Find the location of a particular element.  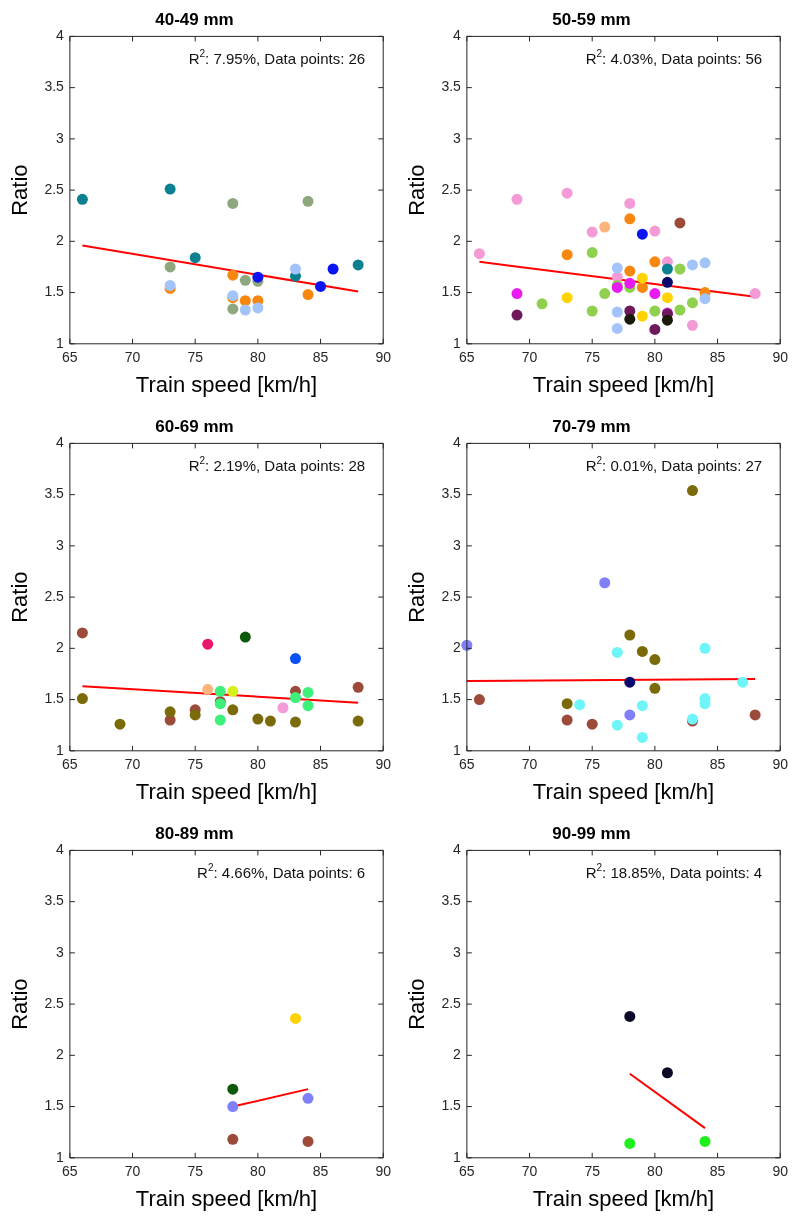

chart-title: 40-49 mm is located at coordinates (194, 19).